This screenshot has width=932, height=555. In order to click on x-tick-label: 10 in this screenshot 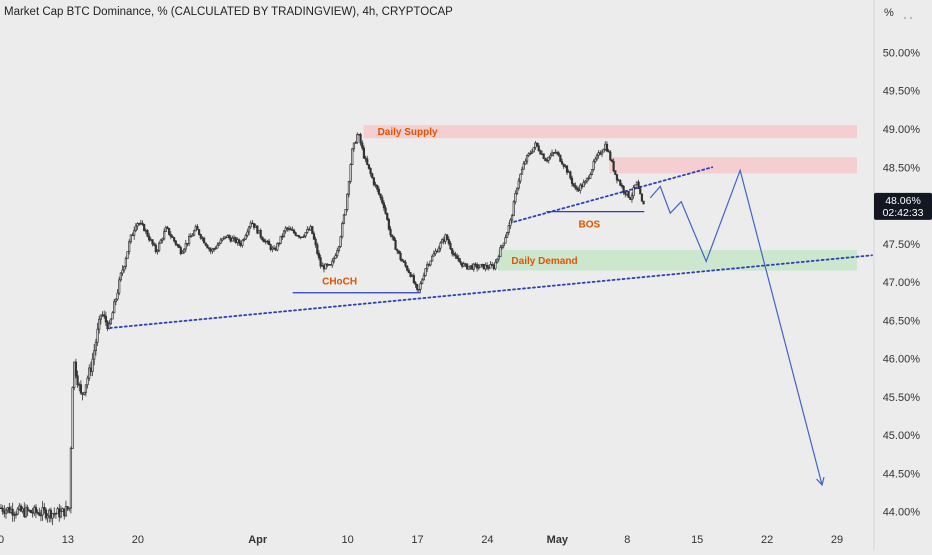, I will do `click(347, 540)`.